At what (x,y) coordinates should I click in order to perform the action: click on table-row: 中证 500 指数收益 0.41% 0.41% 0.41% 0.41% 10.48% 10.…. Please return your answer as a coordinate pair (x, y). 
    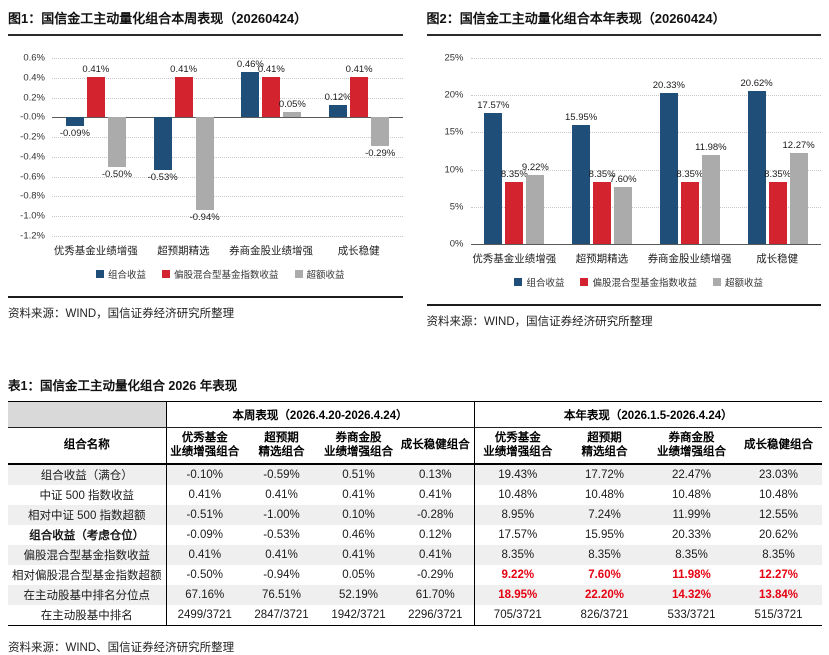
    Looking at the image, I should click on (415, 494).